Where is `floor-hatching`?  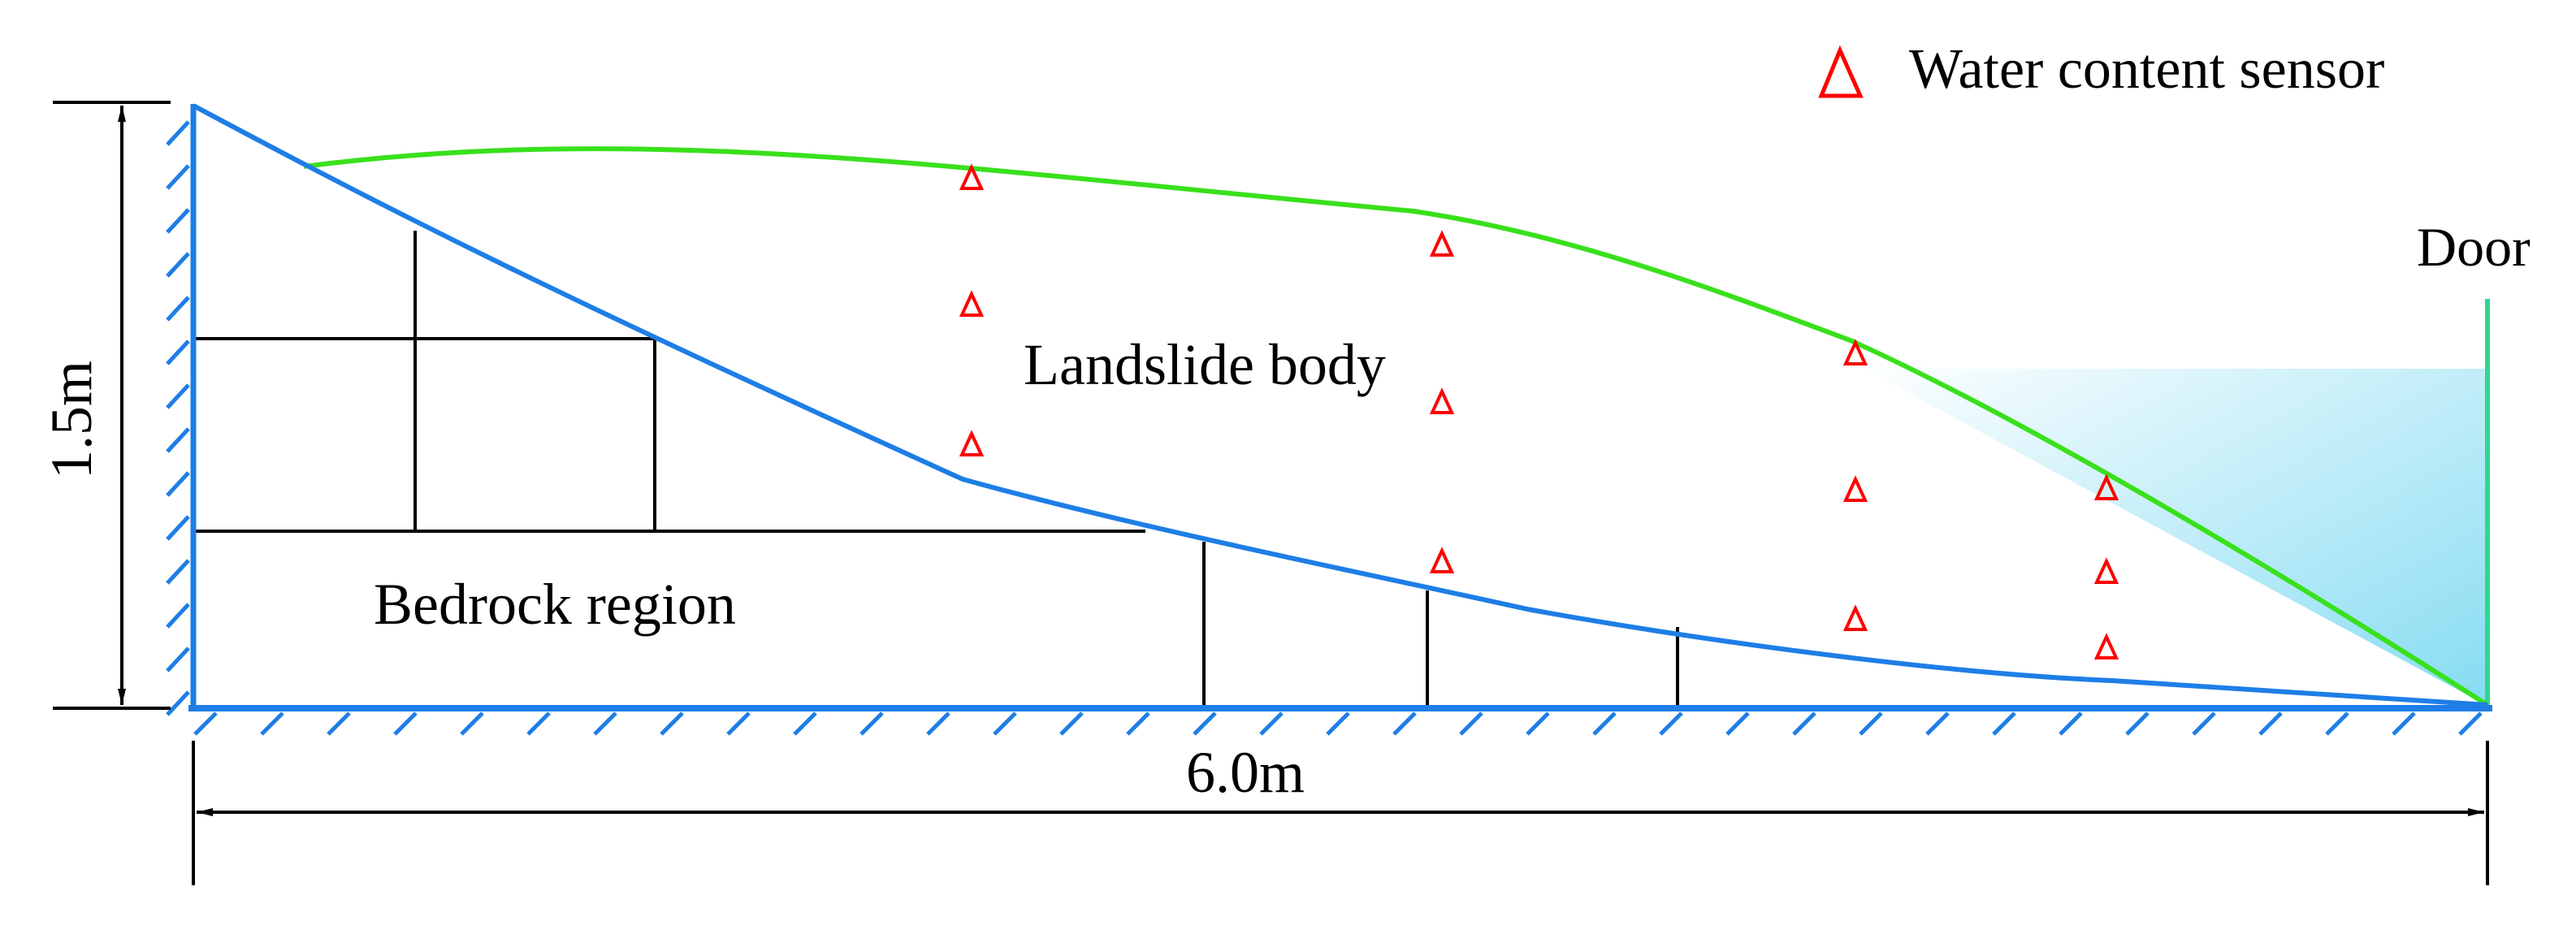 floor-hatching is located at coordinates (1338, 723).